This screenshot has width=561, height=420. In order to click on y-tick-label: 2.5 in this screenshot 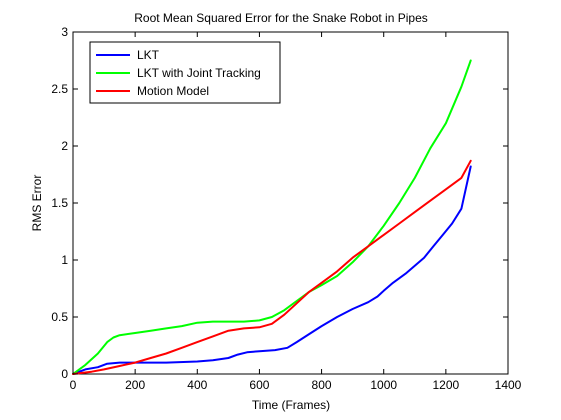, I will do `click(59, 89)`.